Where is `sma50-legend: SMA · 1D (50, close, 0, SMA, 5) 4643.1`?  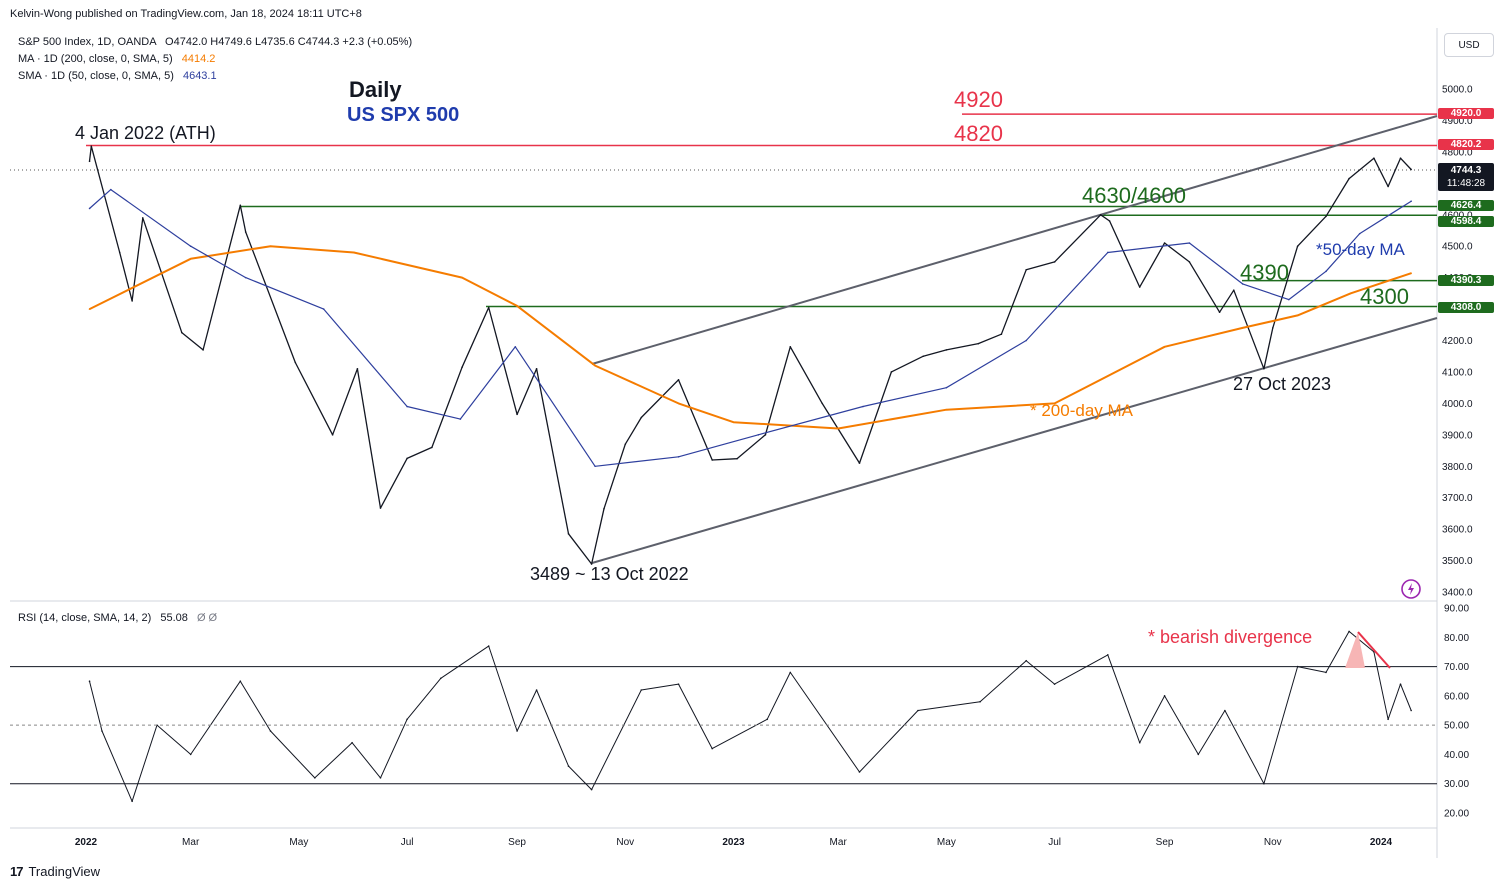
sma50-legend: SMA · 1D (50, close, 0, SMA, 5) 4643.1 is located at coordinates (117, 76).